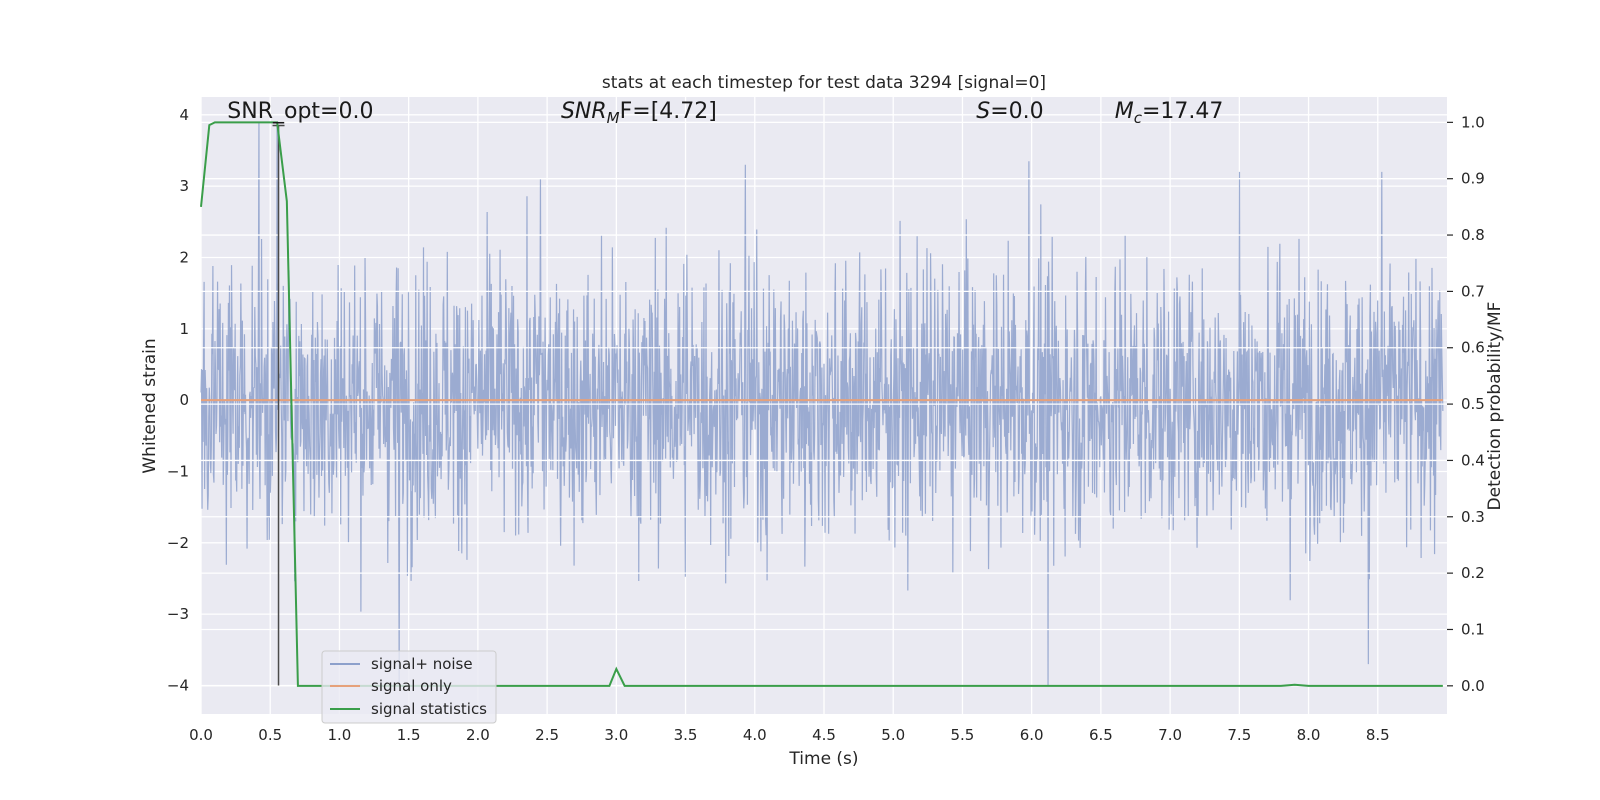 The height and width of the screenshot is (800, 1600). Describe the element at coordinates (201, 735) in the screenshot. I see `x-tick-label-0: 0.0` at that location.